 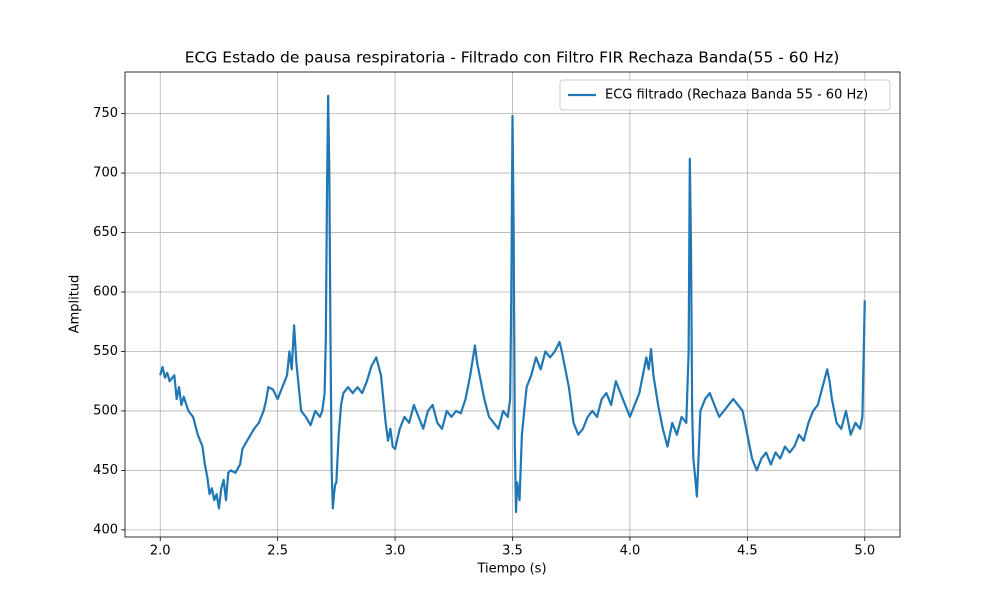 I want to click on y-tick-label: 650, so click(x=105, y=232).